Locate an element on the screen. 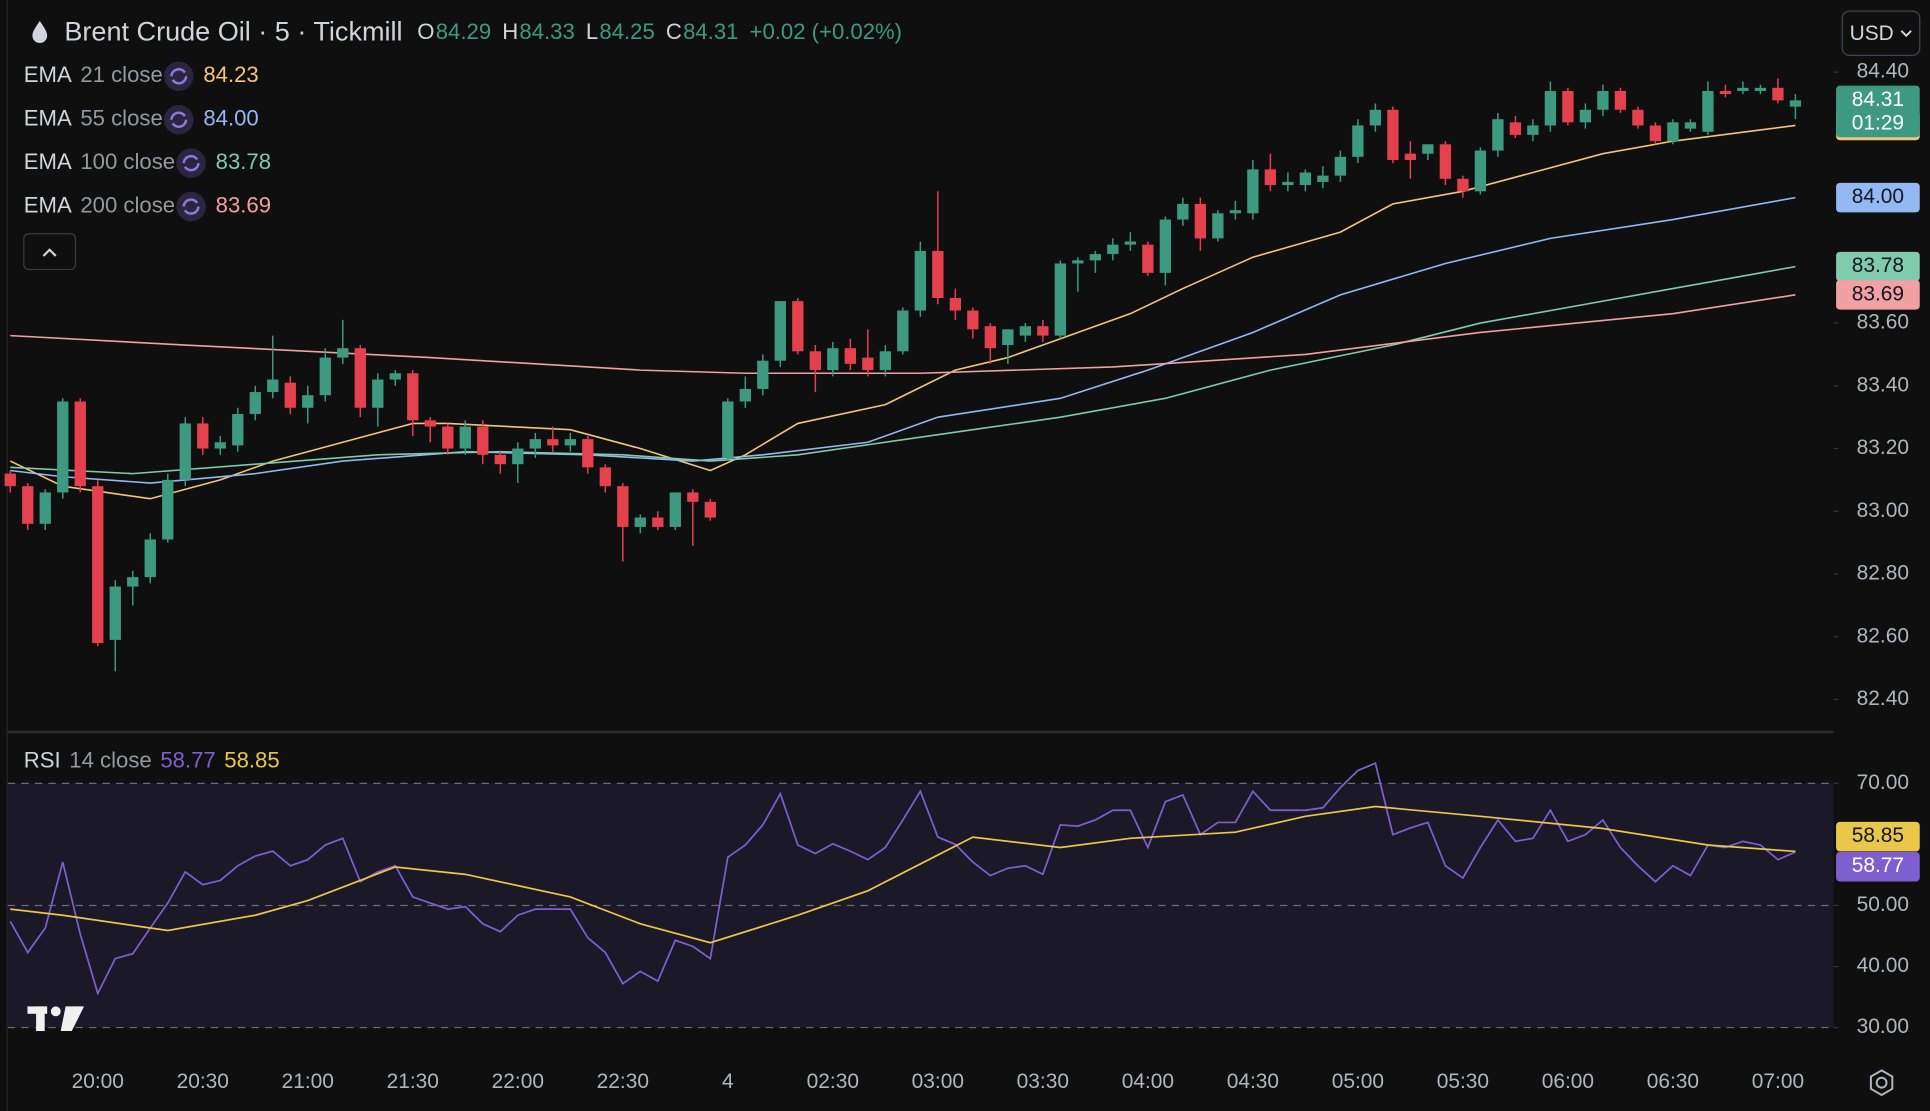  y-tick-label: 82.80 is located at coordinates (1883, 573).